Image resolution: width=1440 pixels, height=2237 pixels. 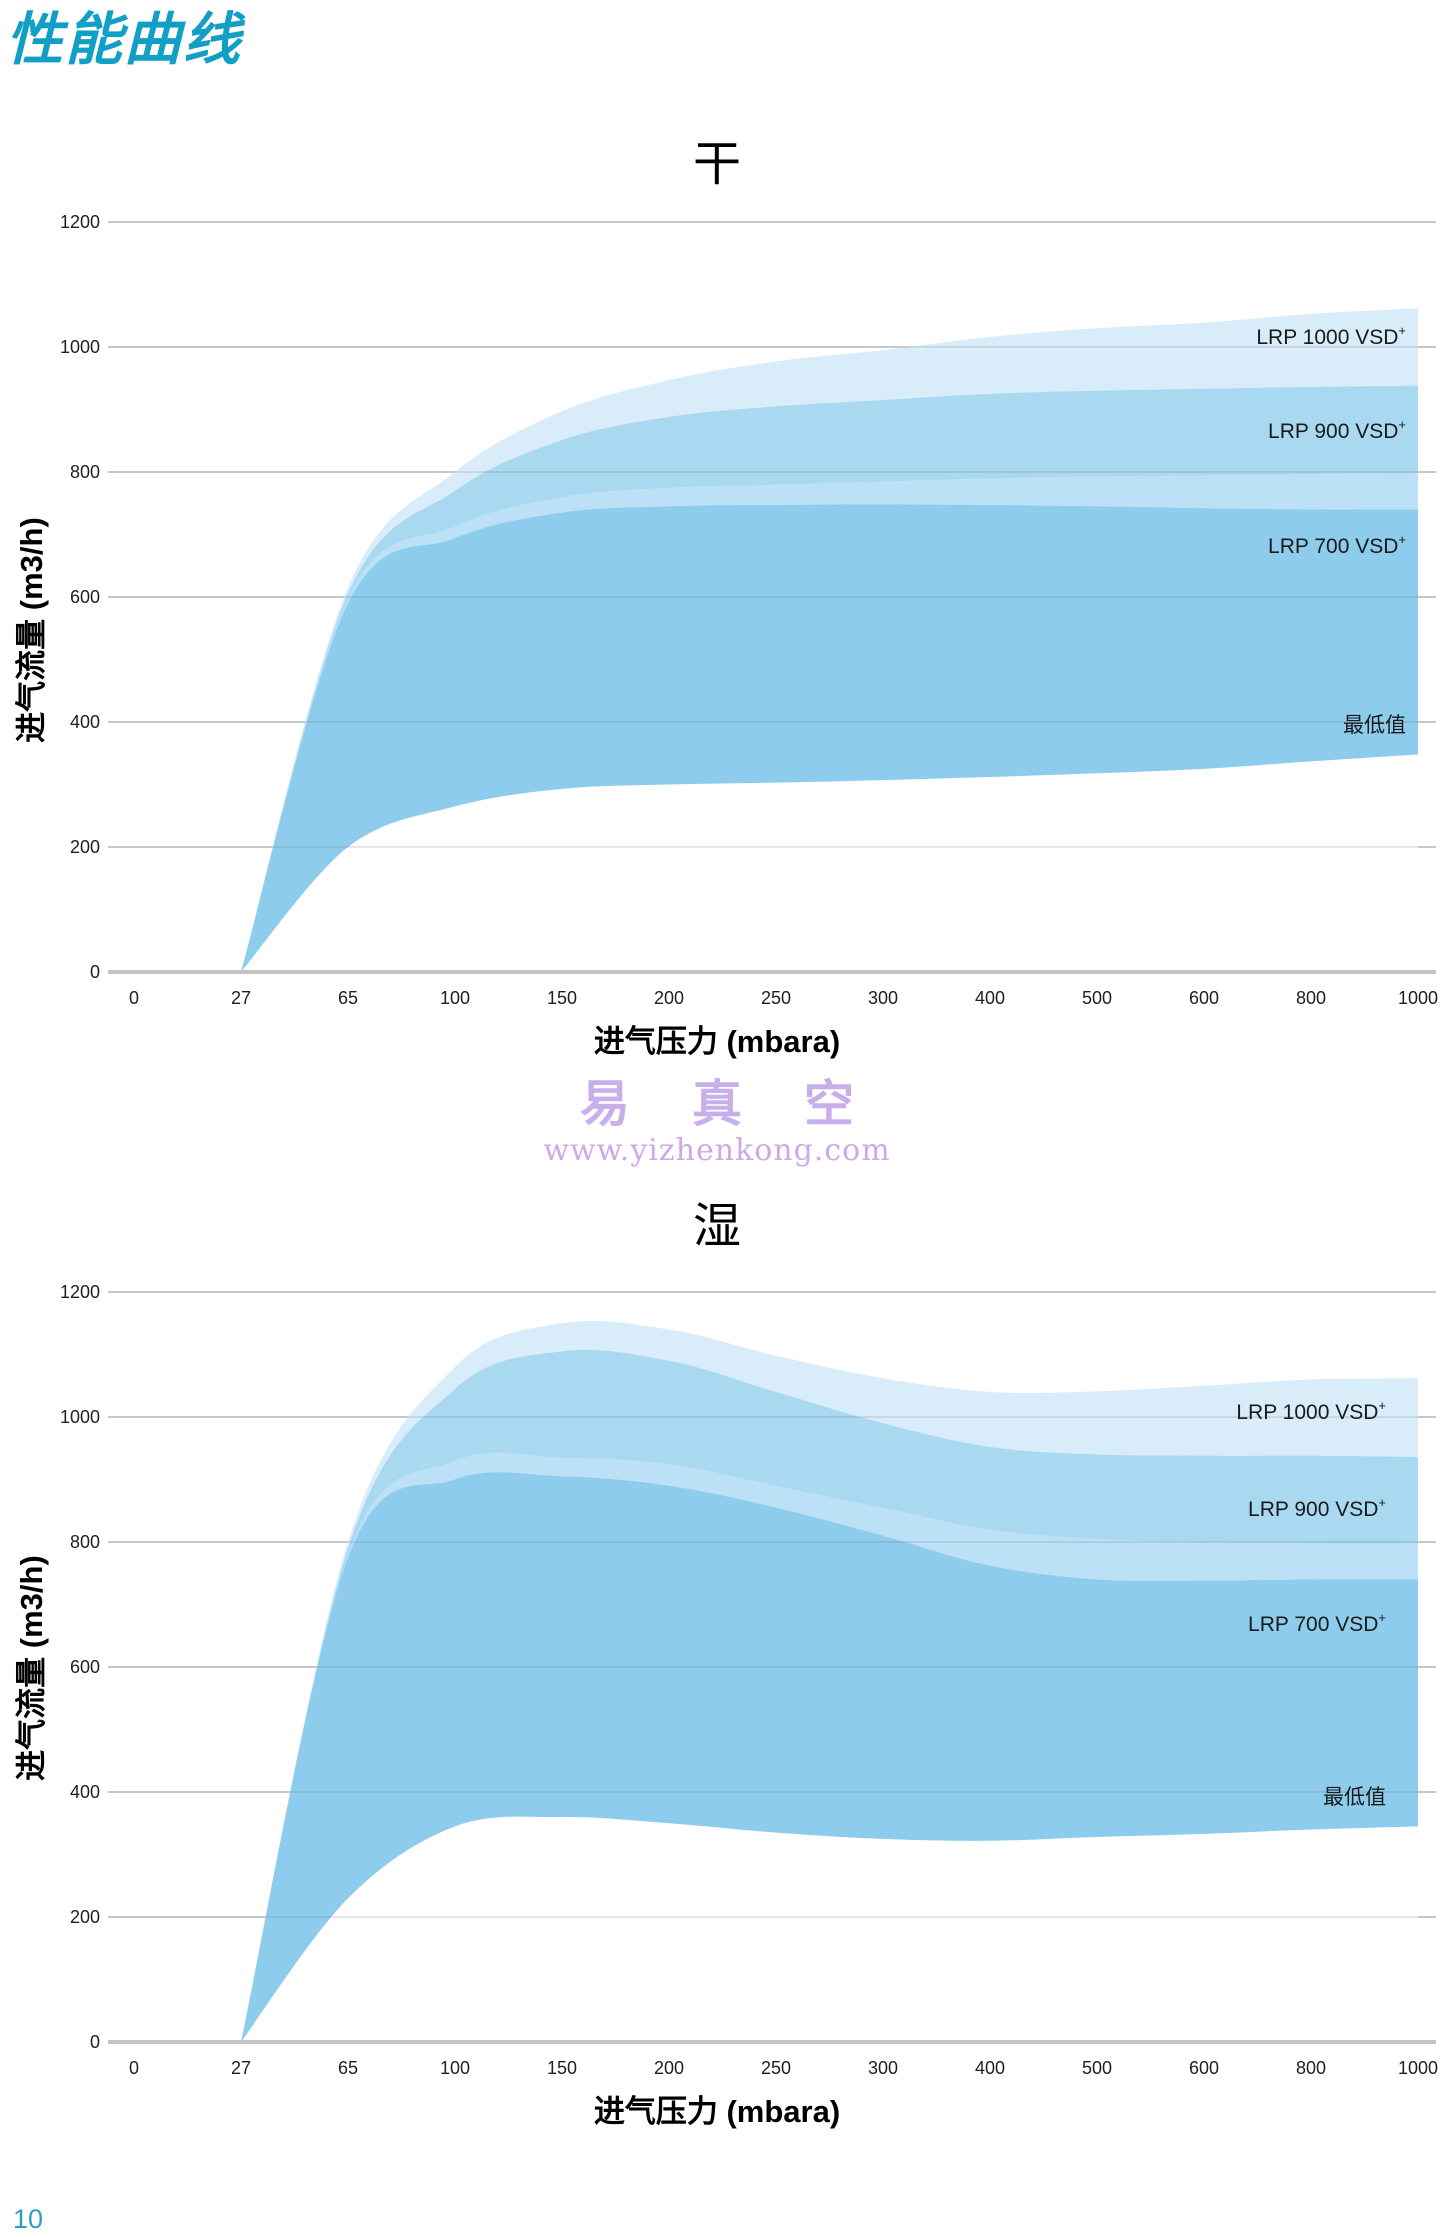 I want to click on series-label-lrp-1000-wet: LRP 1000 VSD+, so click(x=1311, y=1411).